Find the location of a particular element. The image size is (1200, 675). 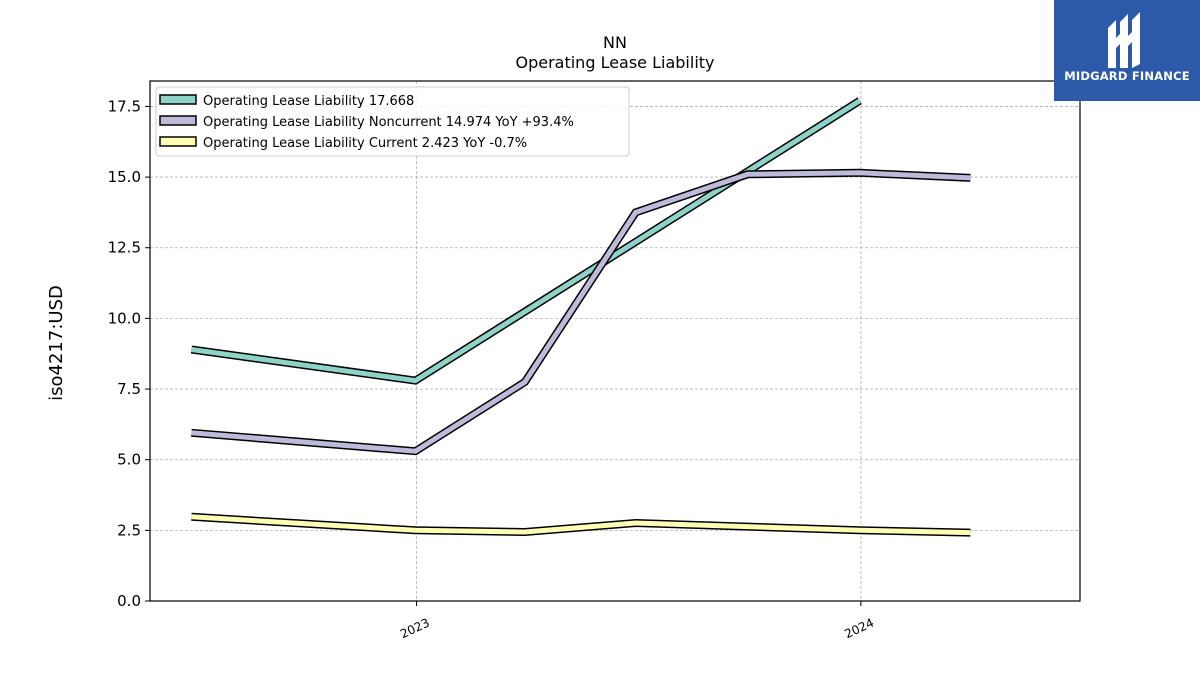

y-tick-label: 12.5 is located at coordinates (124, 248).